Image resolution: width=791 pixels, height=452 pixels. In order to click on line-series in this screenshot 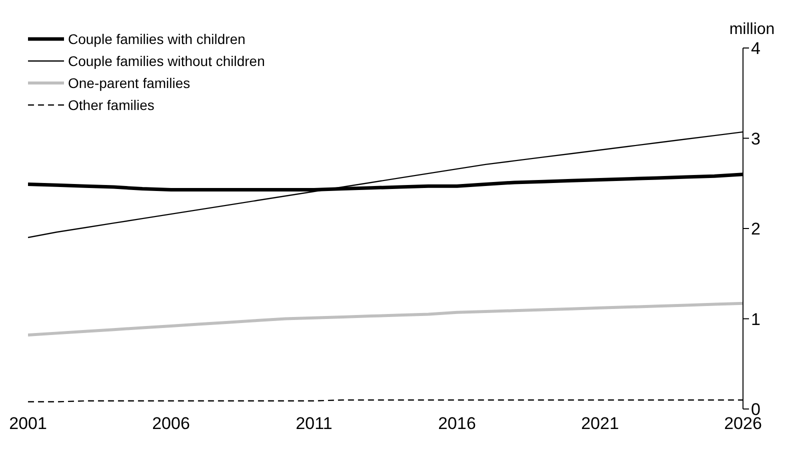, I will do `click(385, 319)`.